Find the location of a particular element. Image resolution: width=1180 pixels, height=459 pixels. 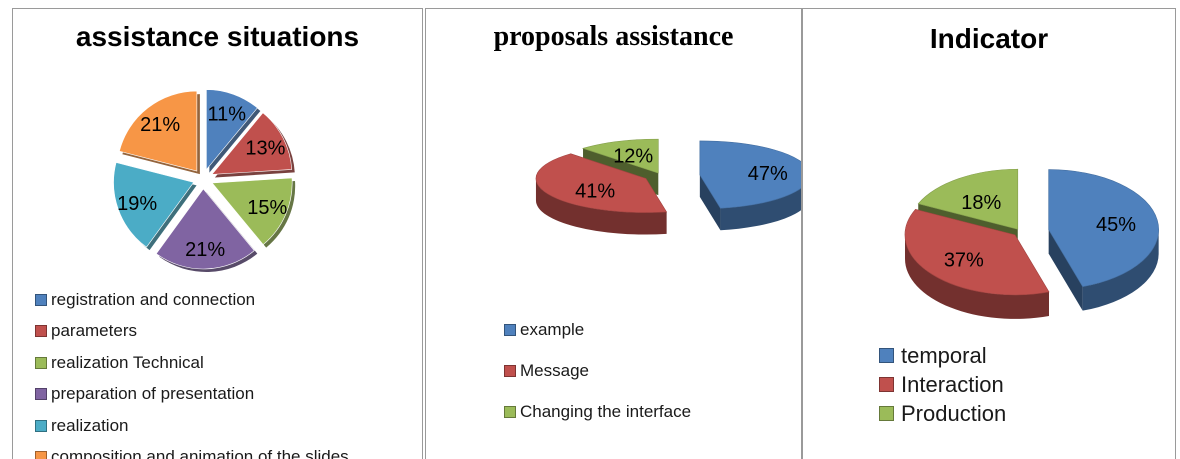

legend-item-realization: realization is located at coordinates (192, 426).